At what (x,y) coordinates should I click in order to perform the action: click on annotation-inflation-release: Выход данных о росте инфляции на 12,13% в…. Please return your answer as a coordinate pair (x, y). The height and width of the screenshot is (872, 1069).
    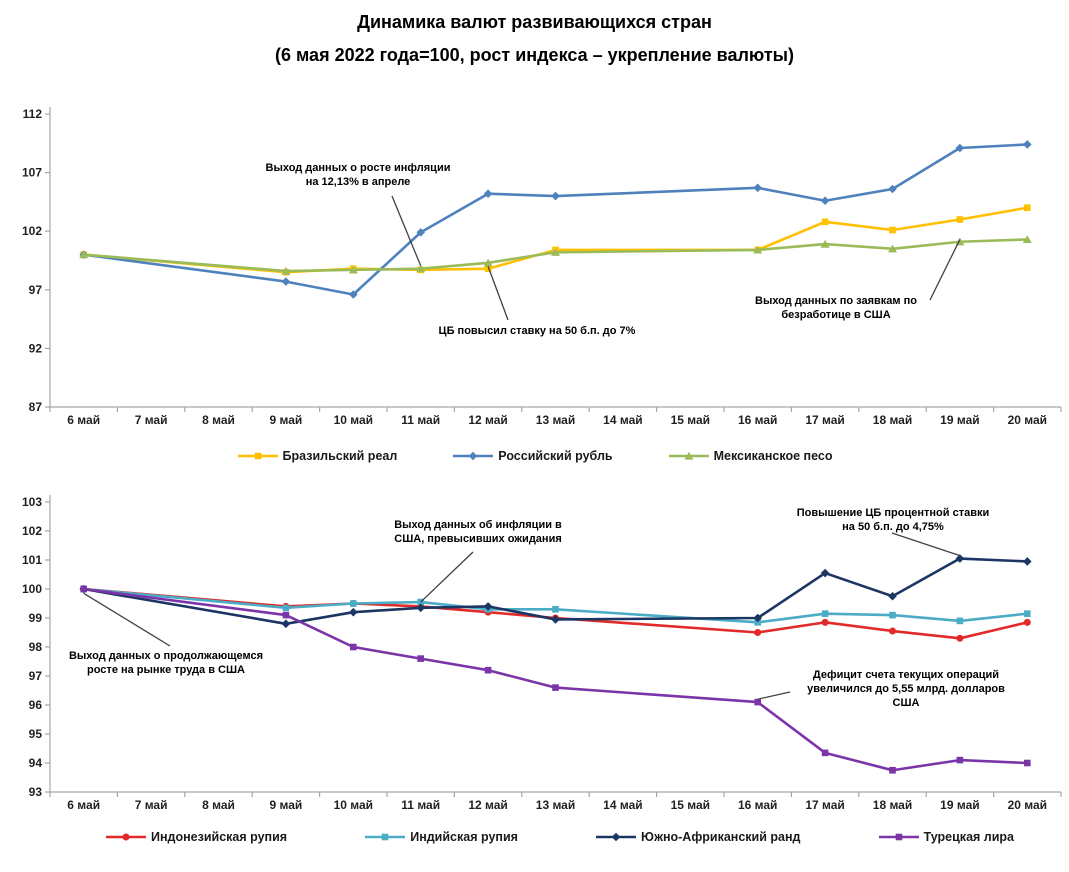
    Looking at the image, I should click on (358, 214).